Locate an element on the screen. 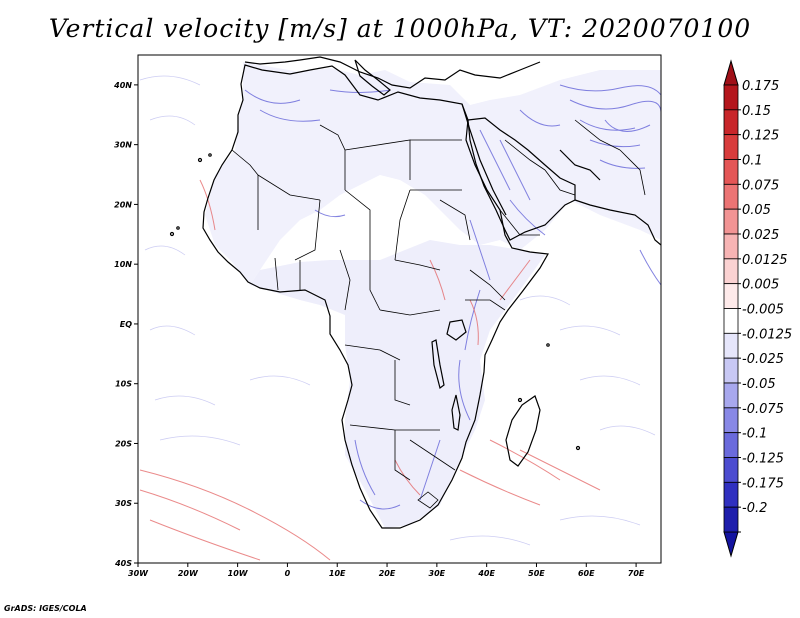  lat-tick-label: 20S is located at coordinates (123, 443).